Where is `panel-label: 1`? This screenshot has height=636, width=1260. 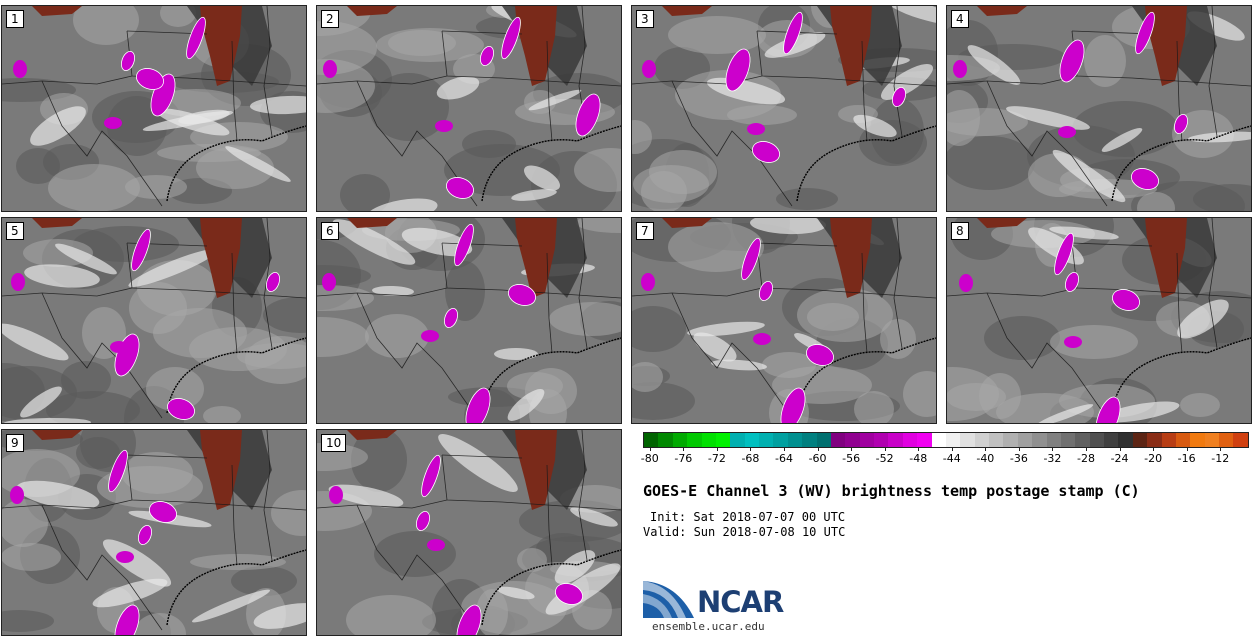 panel-label: 1 is located at coordinates (15, 19).